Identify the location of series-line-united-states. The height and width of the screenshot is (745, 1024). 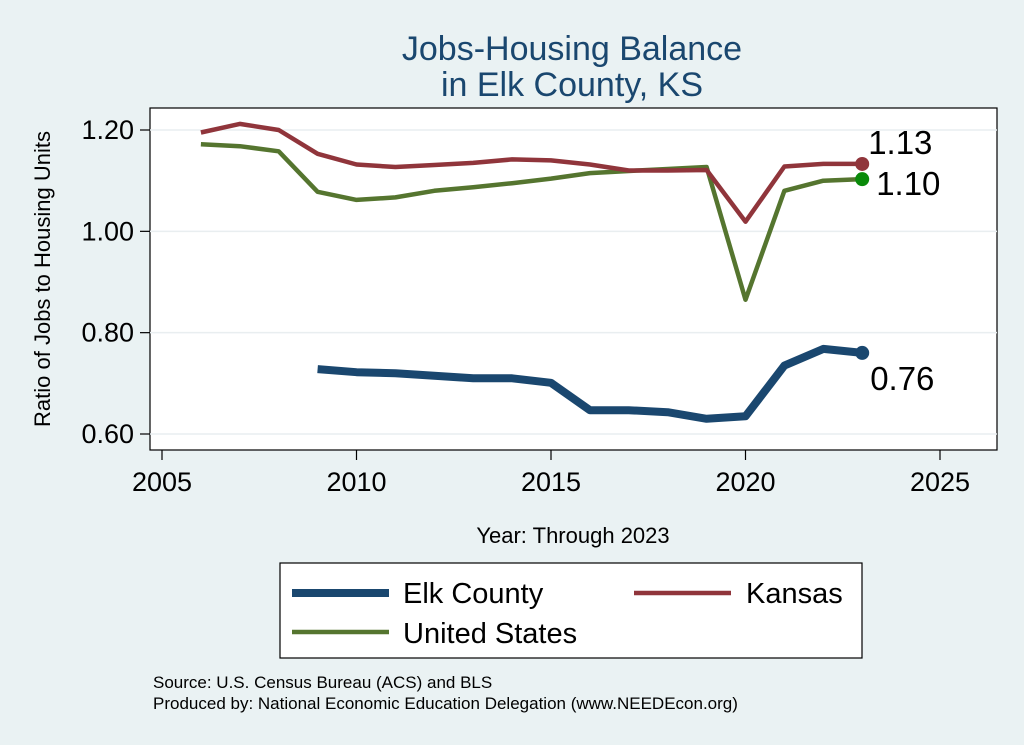
(531, 221).